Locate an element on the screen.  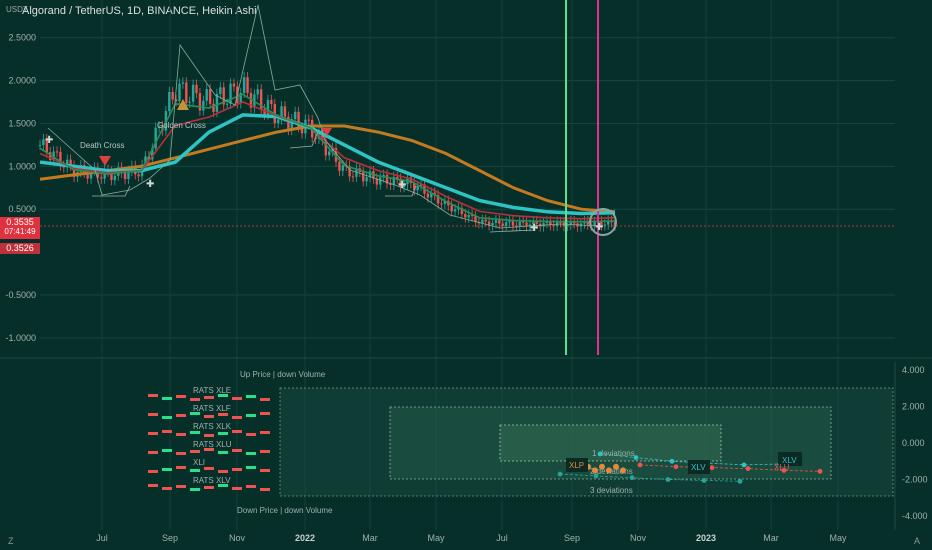
dev1-label: 1 deviations is located at coordinates (613, 453).